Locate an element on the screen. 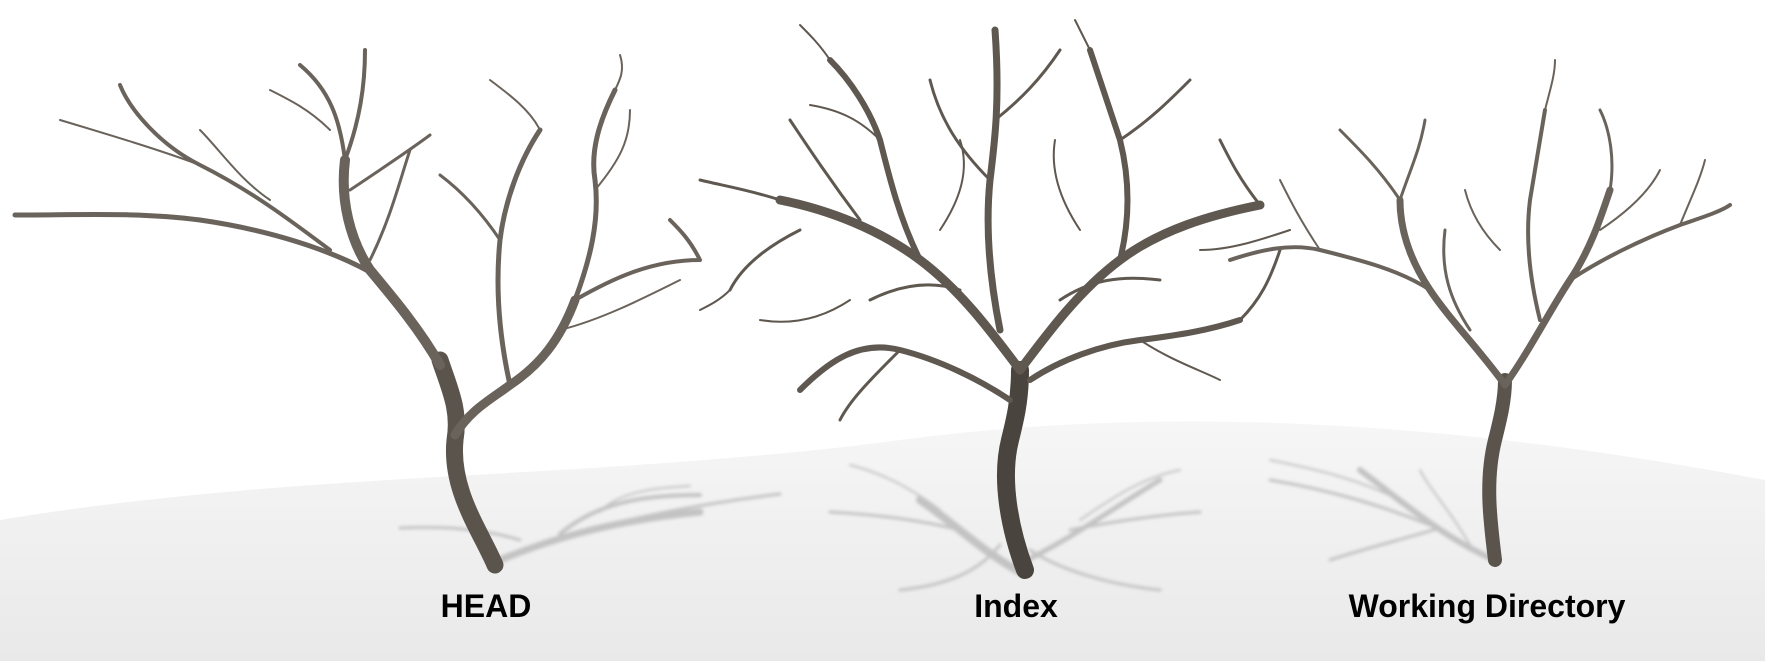  tree-shadows is located at coordinates (945, 525).